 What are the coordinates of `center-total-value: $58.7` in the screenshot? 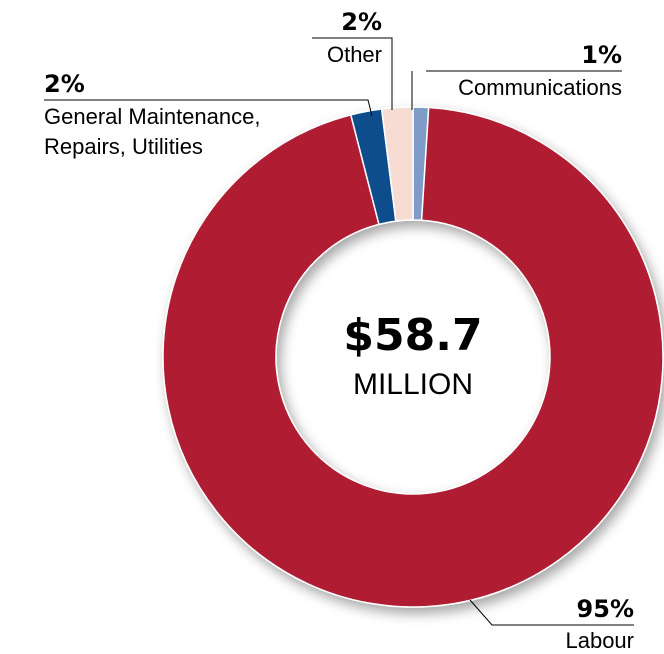 It's located at (412, 335).